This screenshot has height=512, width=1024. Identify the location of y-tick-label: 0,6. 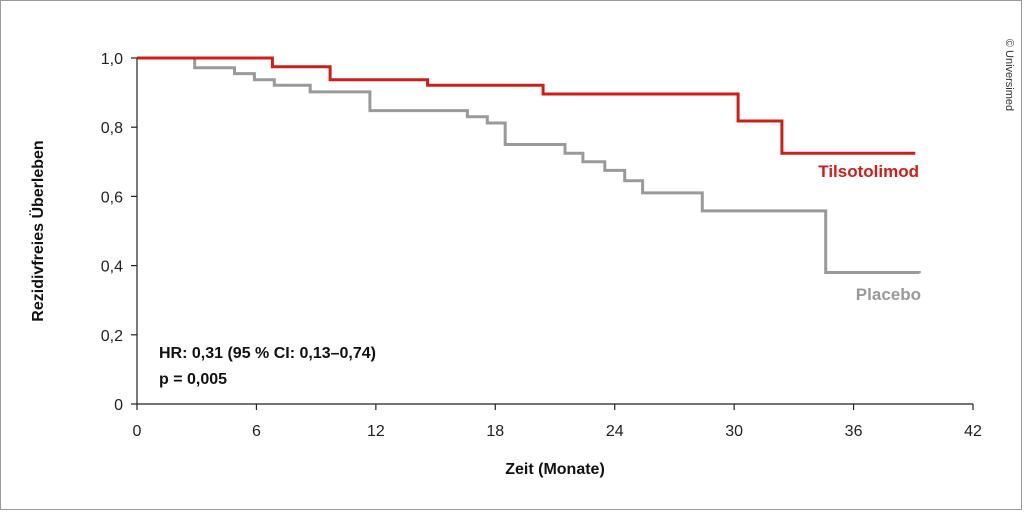
(112, 197).